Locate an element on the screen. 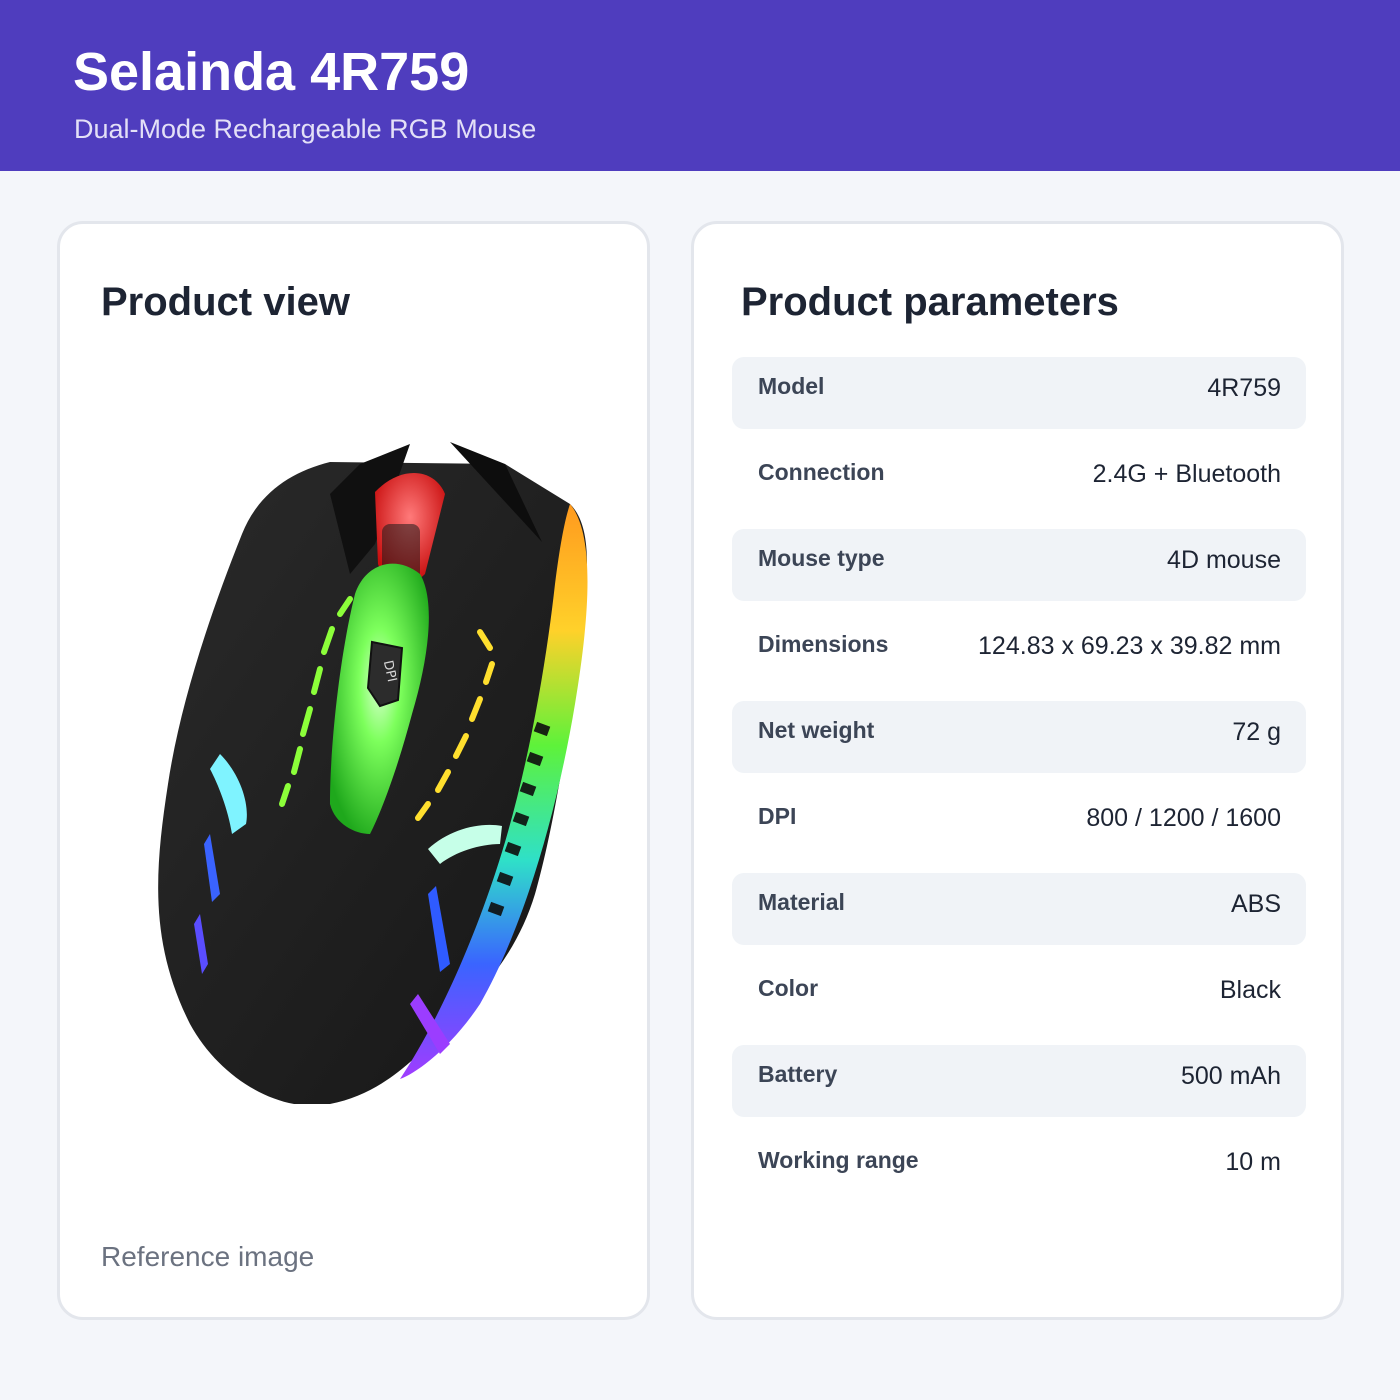  param-row-dimensions: Dimensions 124.83 x 69.23 x 39.82 mm is located at coordinates (1019, 651).